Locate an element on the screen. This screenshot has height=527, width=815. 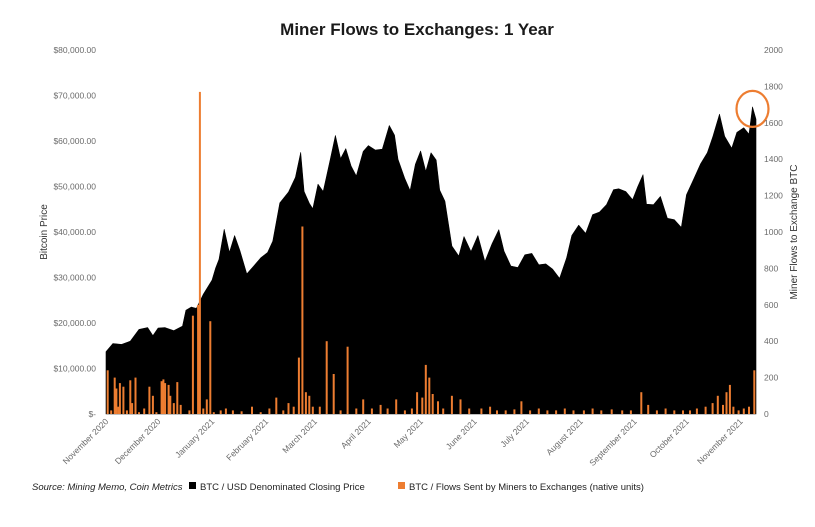
x-tick-label: August 2021 is located at coordinates (564, 436).